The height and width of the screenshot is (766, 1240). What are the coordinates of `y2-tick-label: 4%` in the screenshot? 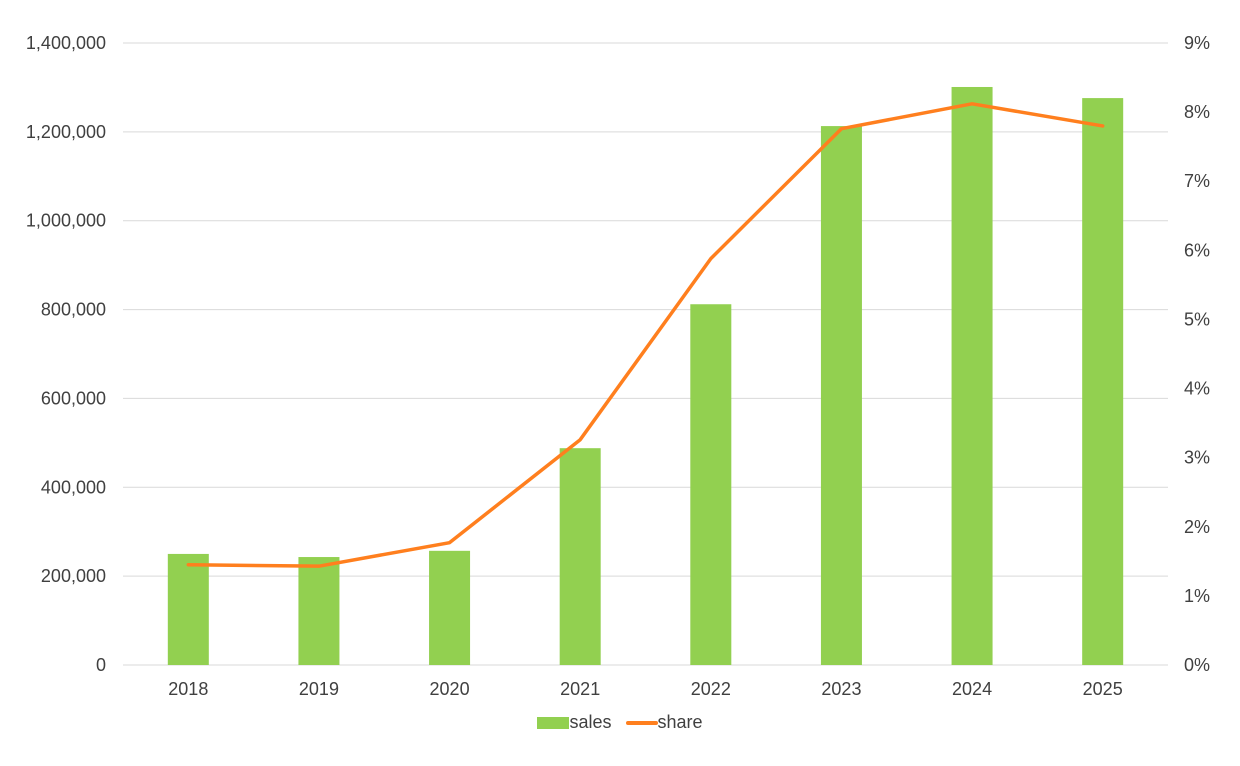 It's located at (1197, 389).